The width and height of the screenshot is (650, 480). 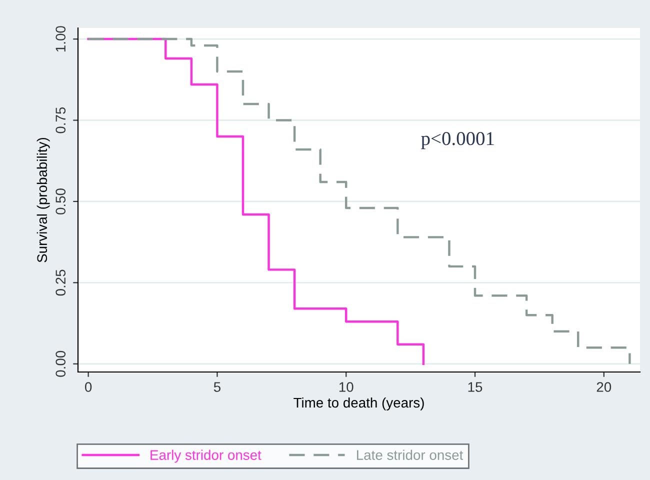 What do you see at coordinates (604, 387) in the screenshot?
I see `x-tick-label: 20` at bounding box center [604, 387].